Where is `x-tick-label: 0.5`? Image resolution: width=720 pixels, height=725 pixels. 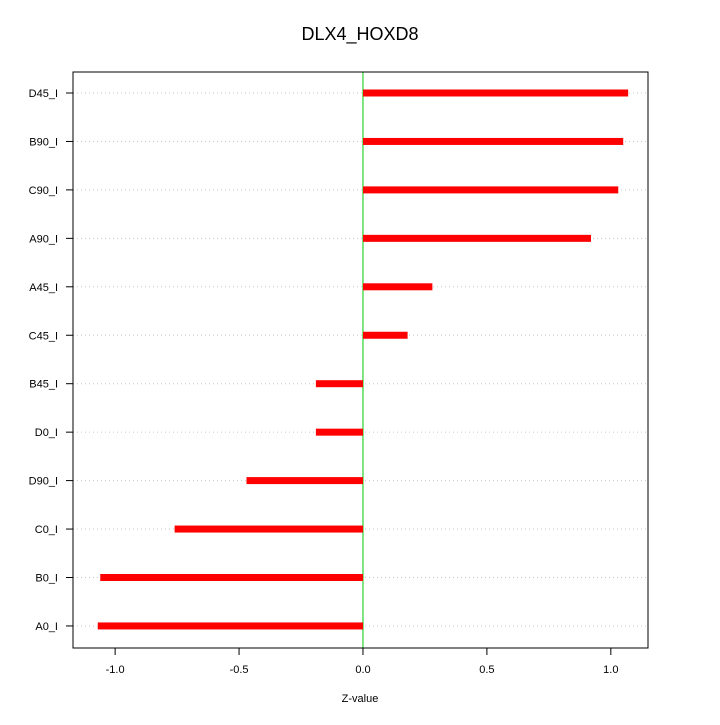
x-tick-label: 0.5 is located at coordinates (486, 670).